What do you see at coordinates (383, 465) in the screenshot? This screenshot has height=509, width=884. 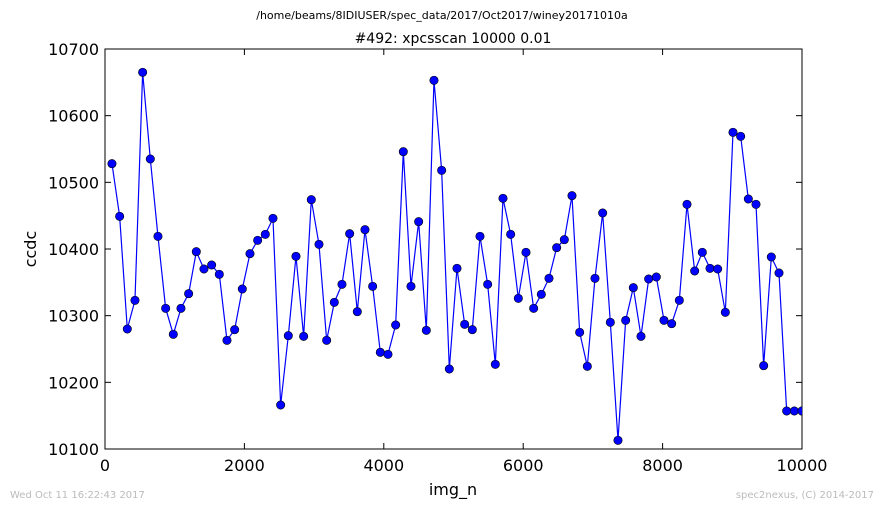 I see `x-tick-label: 4000` at bounding box center [383, 465].